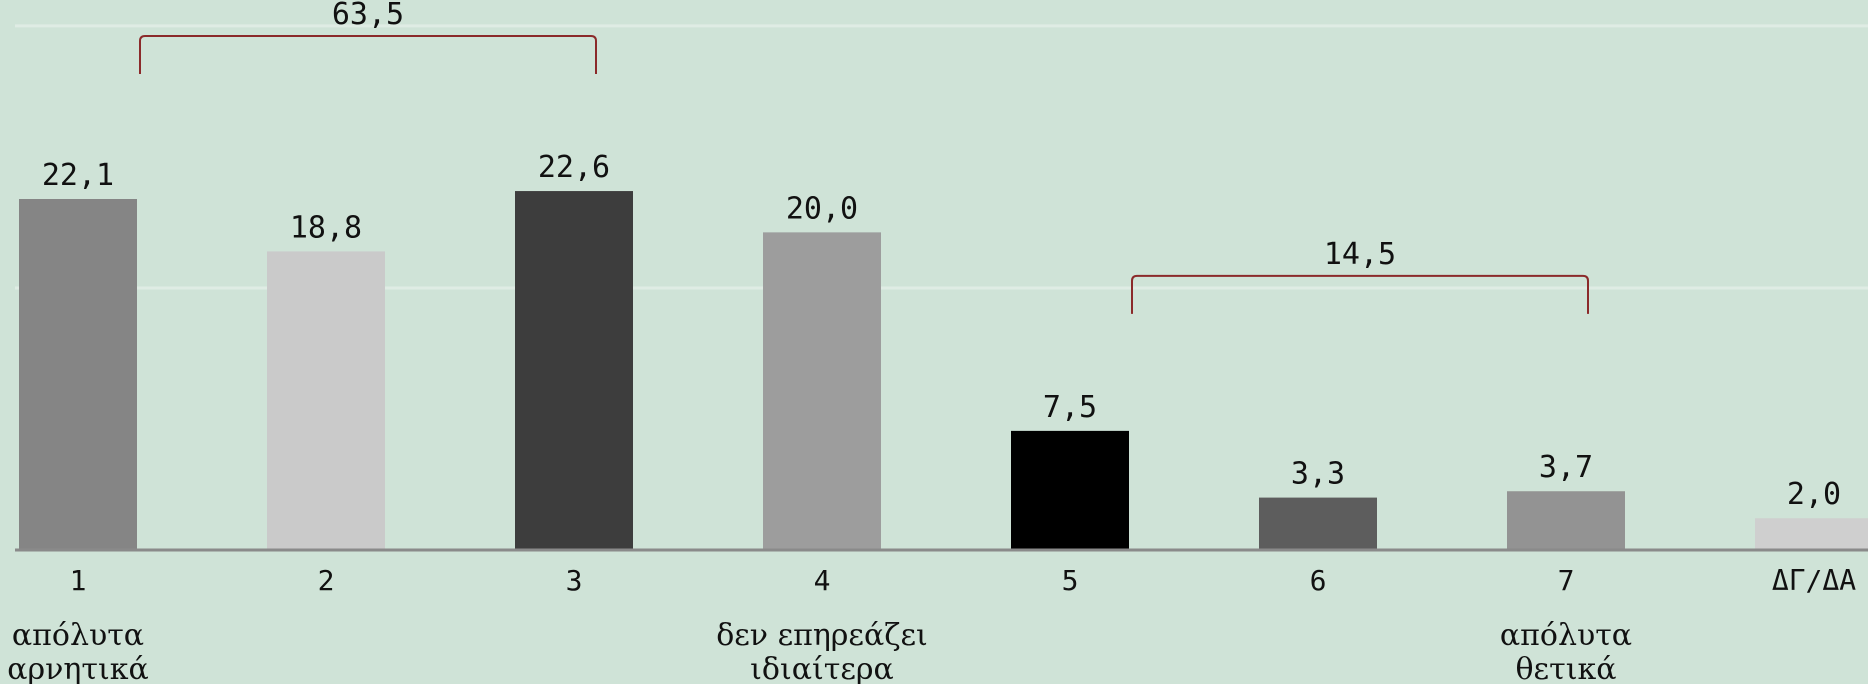  I want to click on scale-label-1-line-0: δεν επηρεάζει, so click(822, 635).